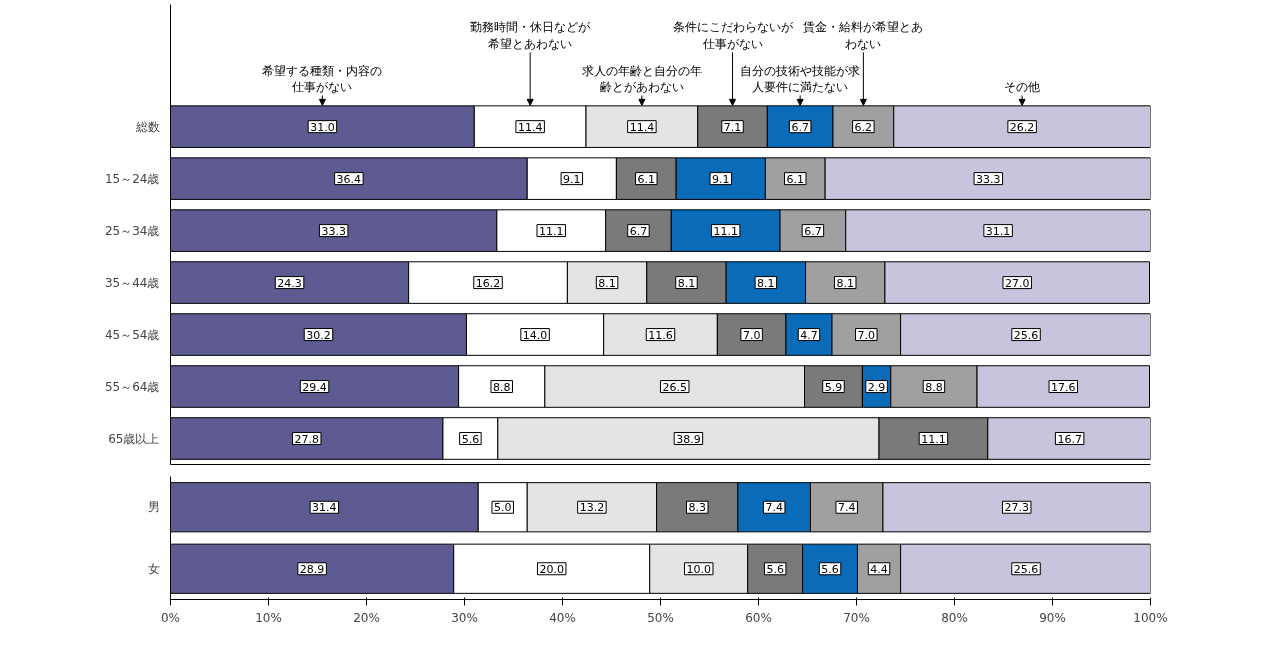  I want to click on data-label: 16.2, so click(488, 283).